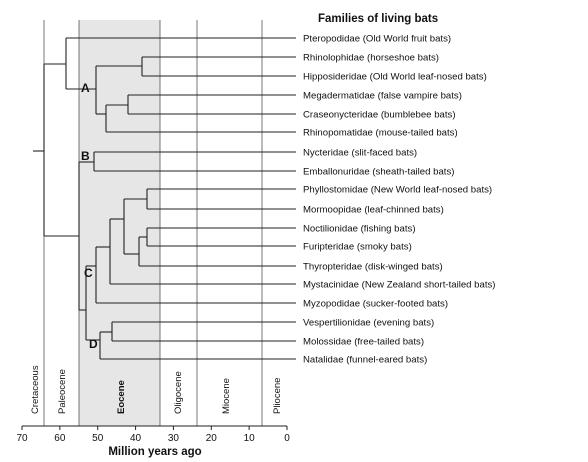 Image resolution: width=588 pixels, height=462 pixels. I want to click on family-label: Pteropodidae (Old World fruit bats), so click(377, 39).